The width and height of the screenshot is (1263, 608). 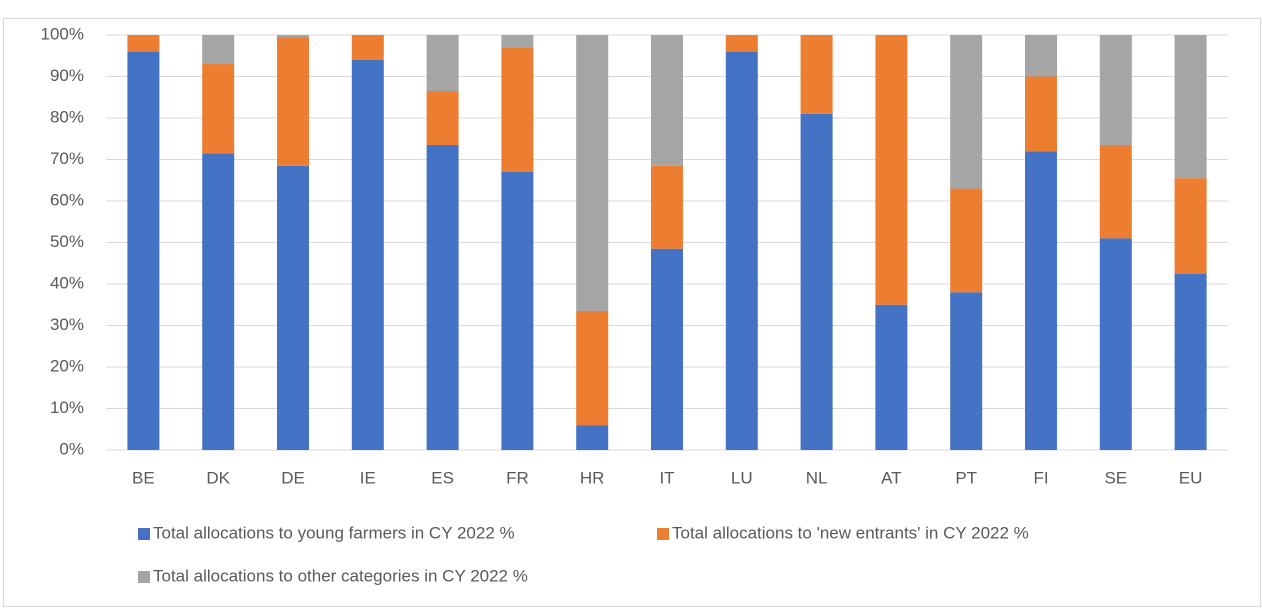 I want to click on y-tick-label: 80%, so click(x=67, y=116).